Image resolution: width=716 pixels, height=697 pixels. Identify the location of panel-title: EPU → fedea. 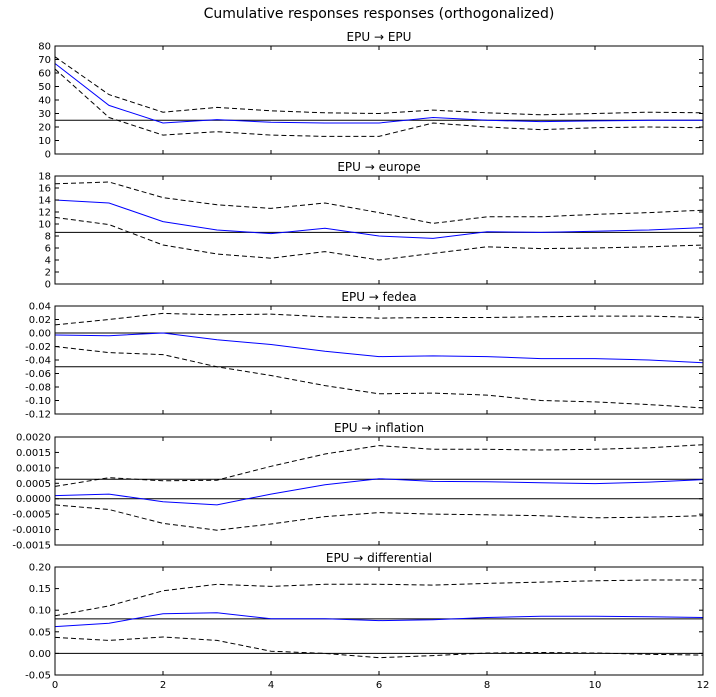
(378, 297).